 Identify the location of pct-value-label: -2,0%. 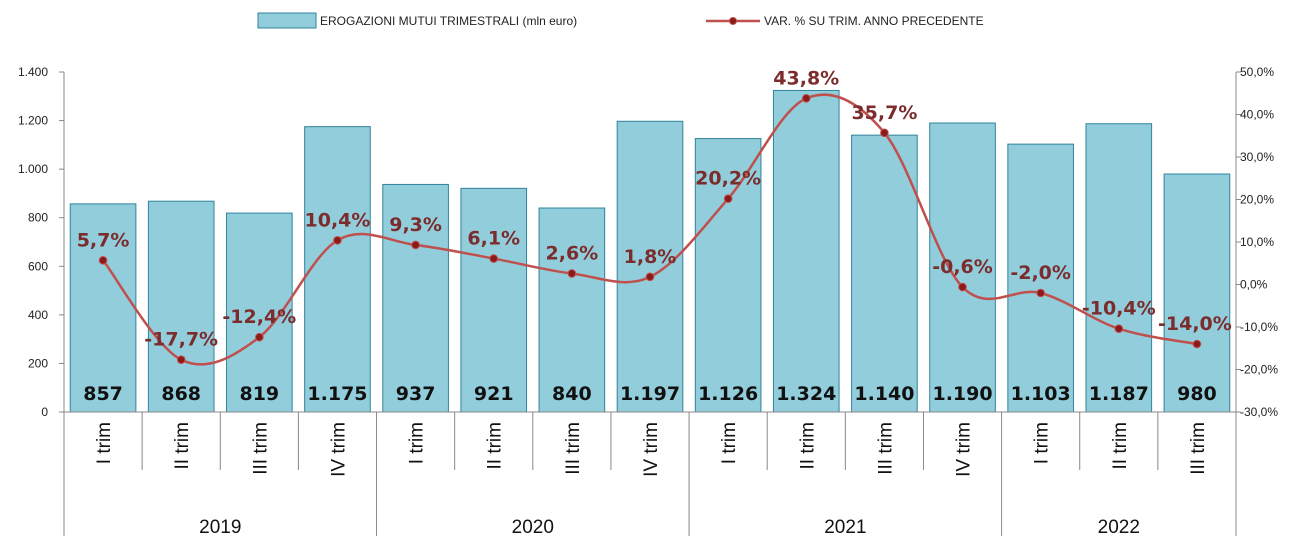
(1040, 273).